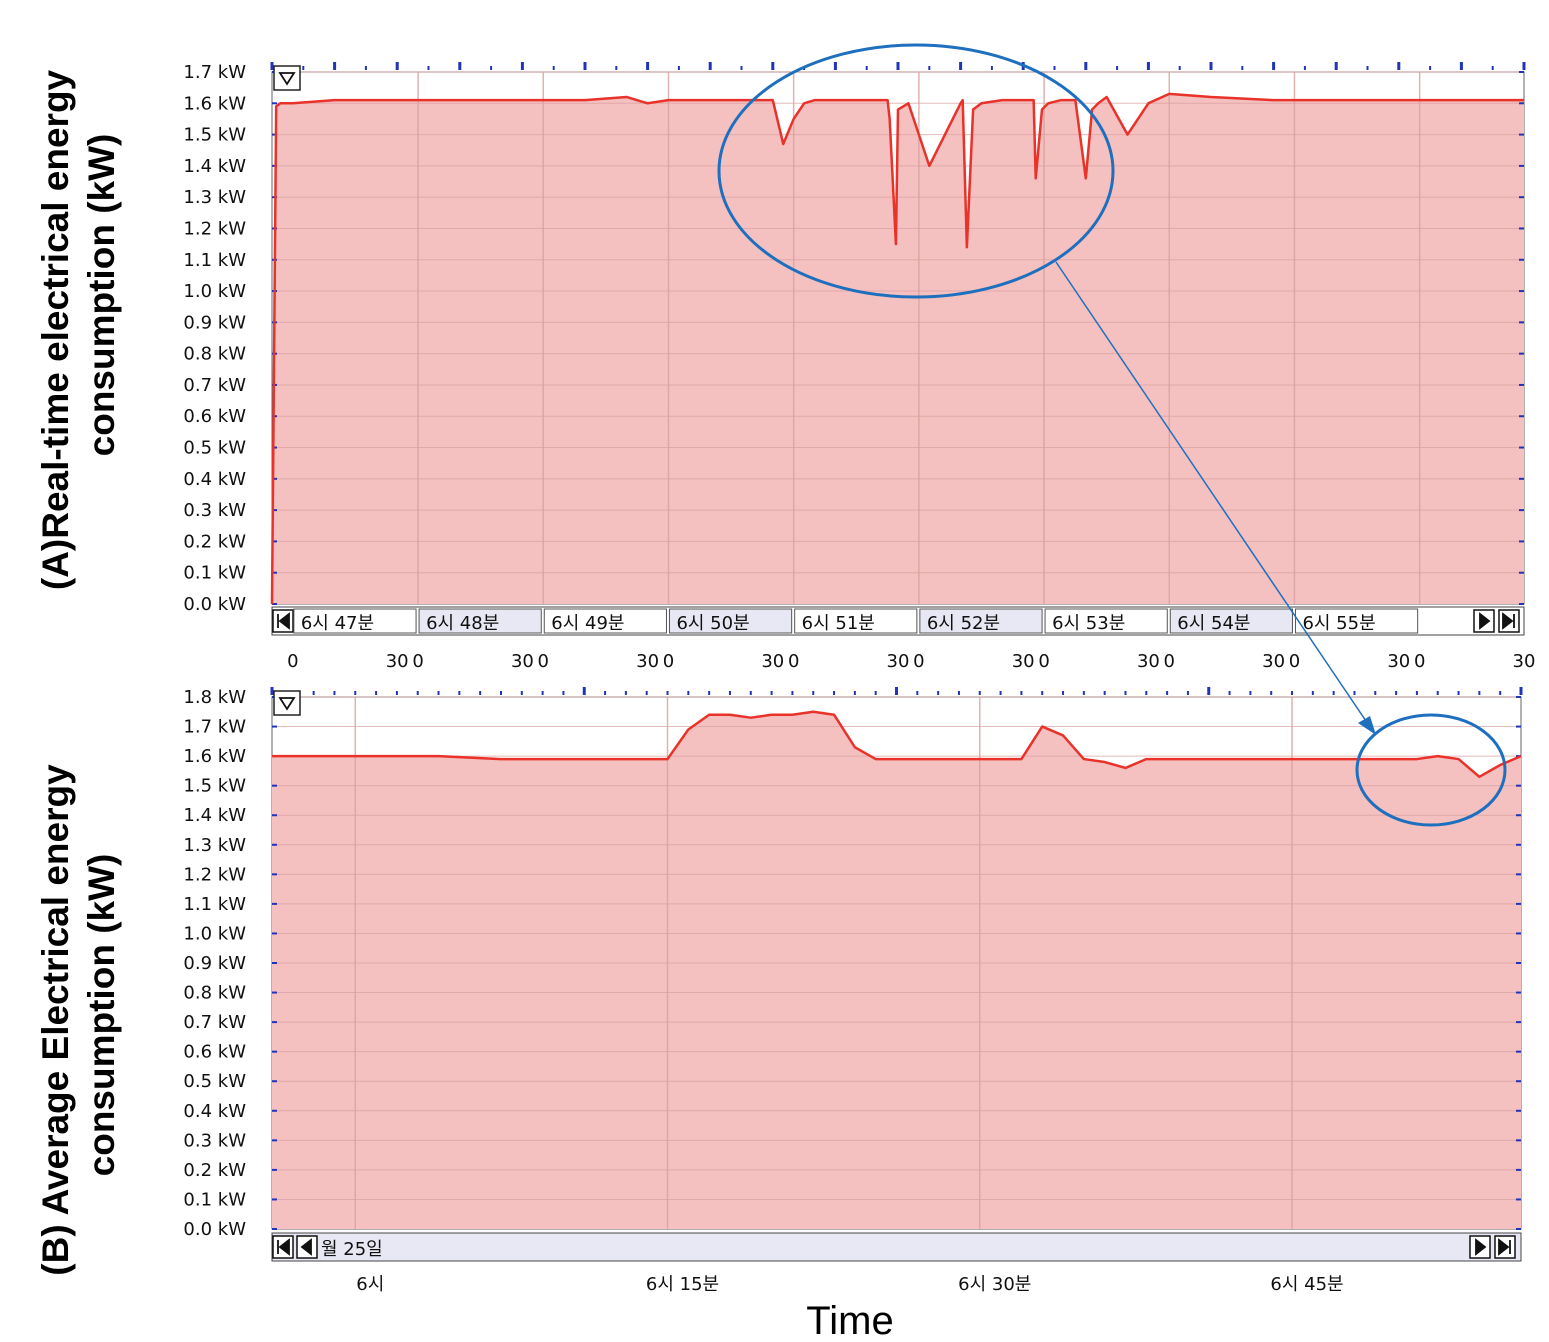  I want to click on nav-segment-label: 6시 48분, so click(462, 623).